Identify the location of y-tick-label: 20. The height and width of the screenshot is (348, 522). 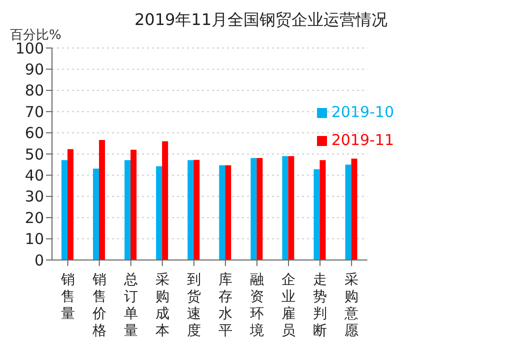
(34, 217).